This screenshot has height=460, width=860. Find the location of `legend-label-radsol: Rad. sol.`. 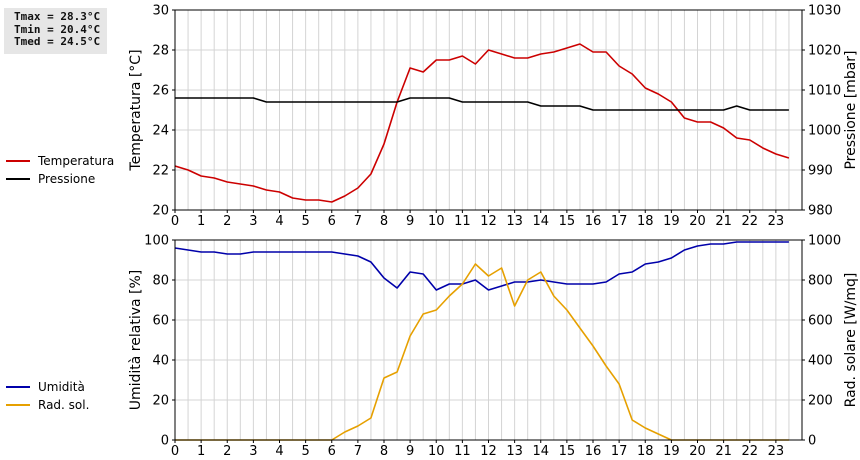

legend-label-radsol: Rad. sol. is located at coordinates (64, 405).